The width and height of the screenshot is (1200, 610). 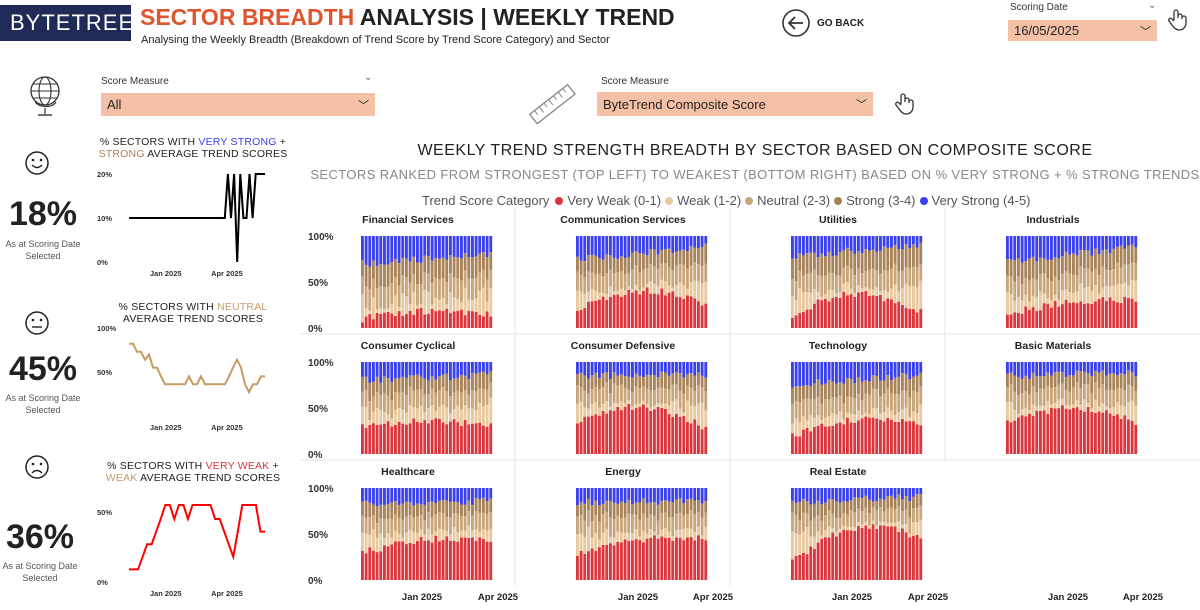 What do you see at coordinates (735, 104) in the screenshot?
I see `score-measure-right-dropdown: ByteTrend Composite Score ﹀` at bounding box center [735, 104].